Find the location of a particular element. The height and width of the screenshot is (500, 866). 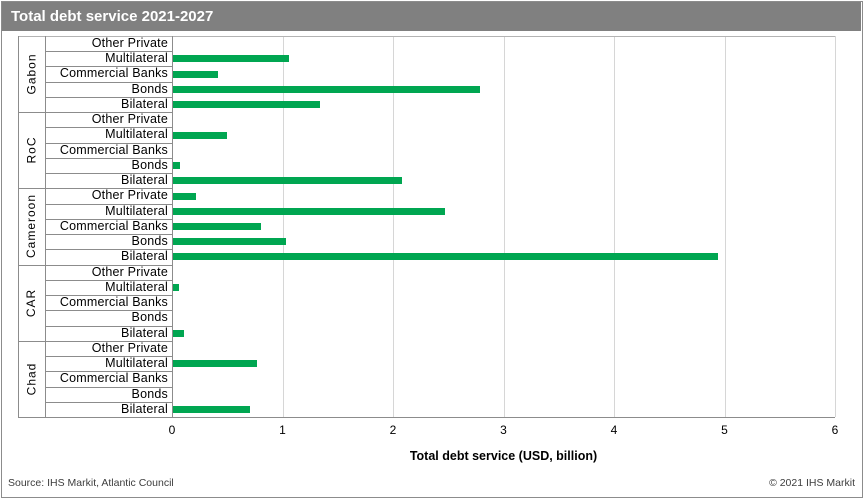

chart-title: Total debt service 2021-2027 is located at coordinates (112, 16).